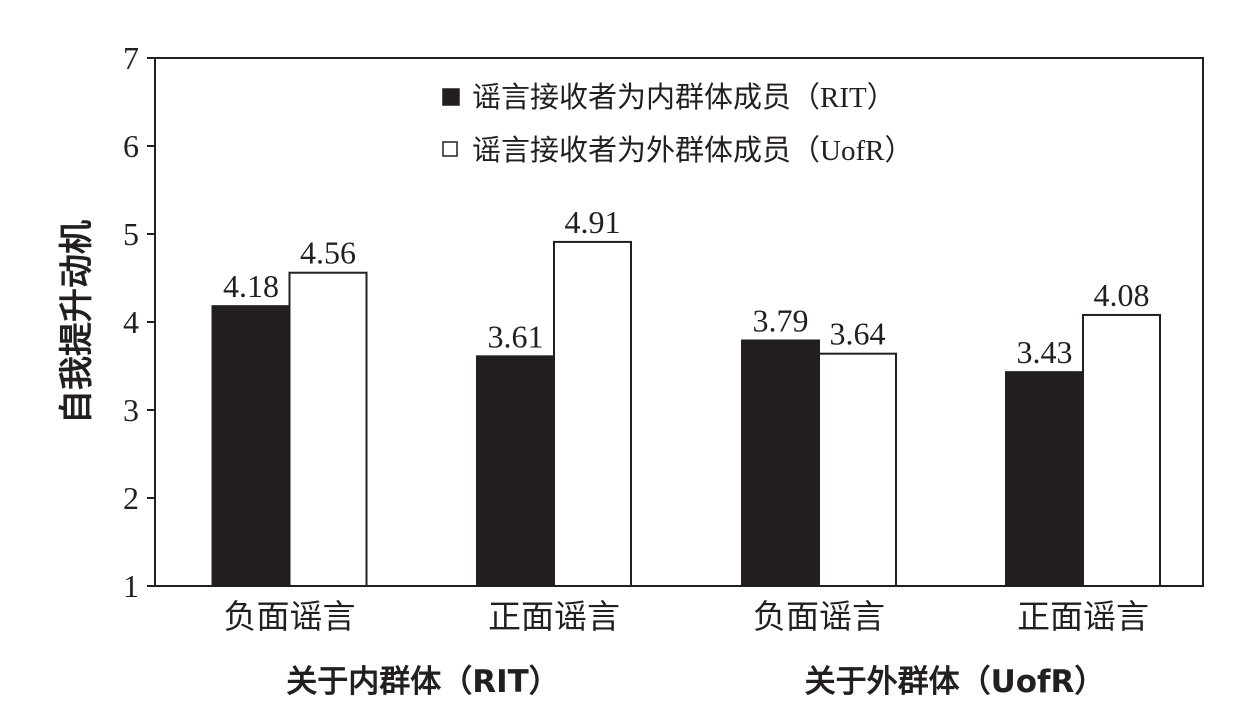 This screenshot has height=722, width=1256. Describe the element at coordinates (1045, 352) in the screenshot. I see `bar-value-label: 3.43` at that location.